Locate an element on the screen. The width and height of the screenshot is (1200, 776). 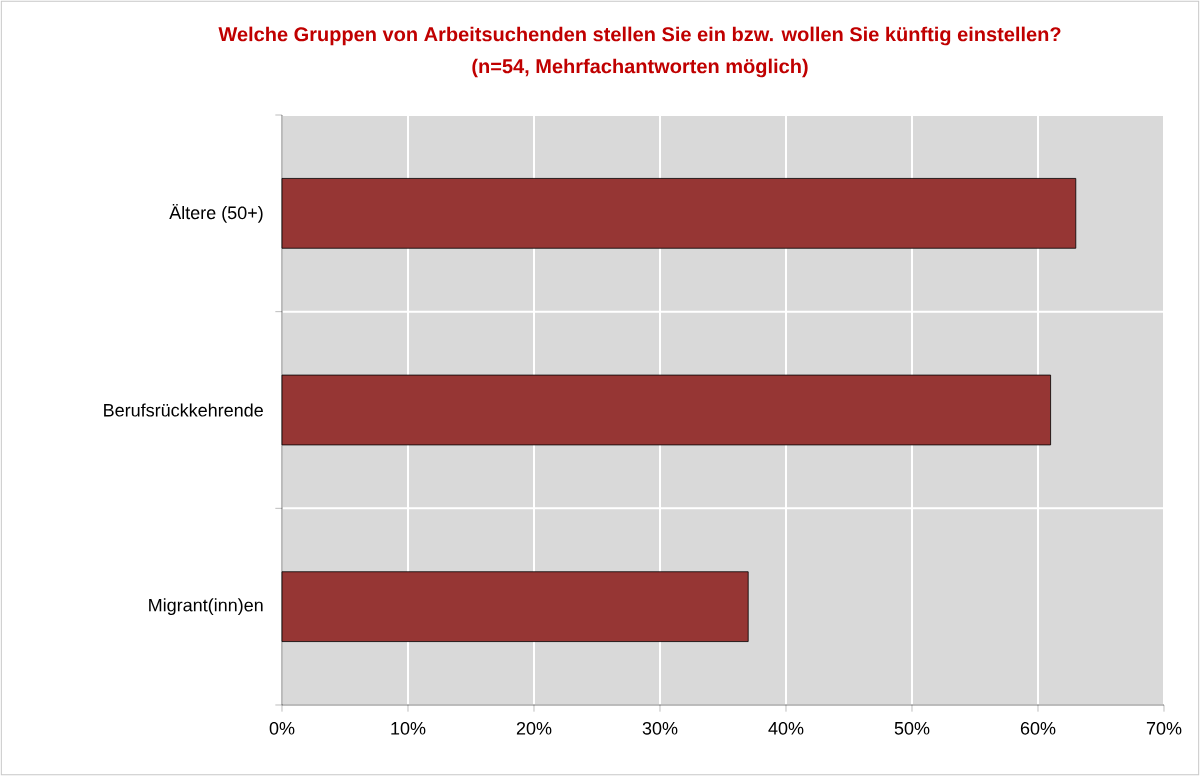
y-tick-label: Ältere (50+) is located at coordinates (216, 213).